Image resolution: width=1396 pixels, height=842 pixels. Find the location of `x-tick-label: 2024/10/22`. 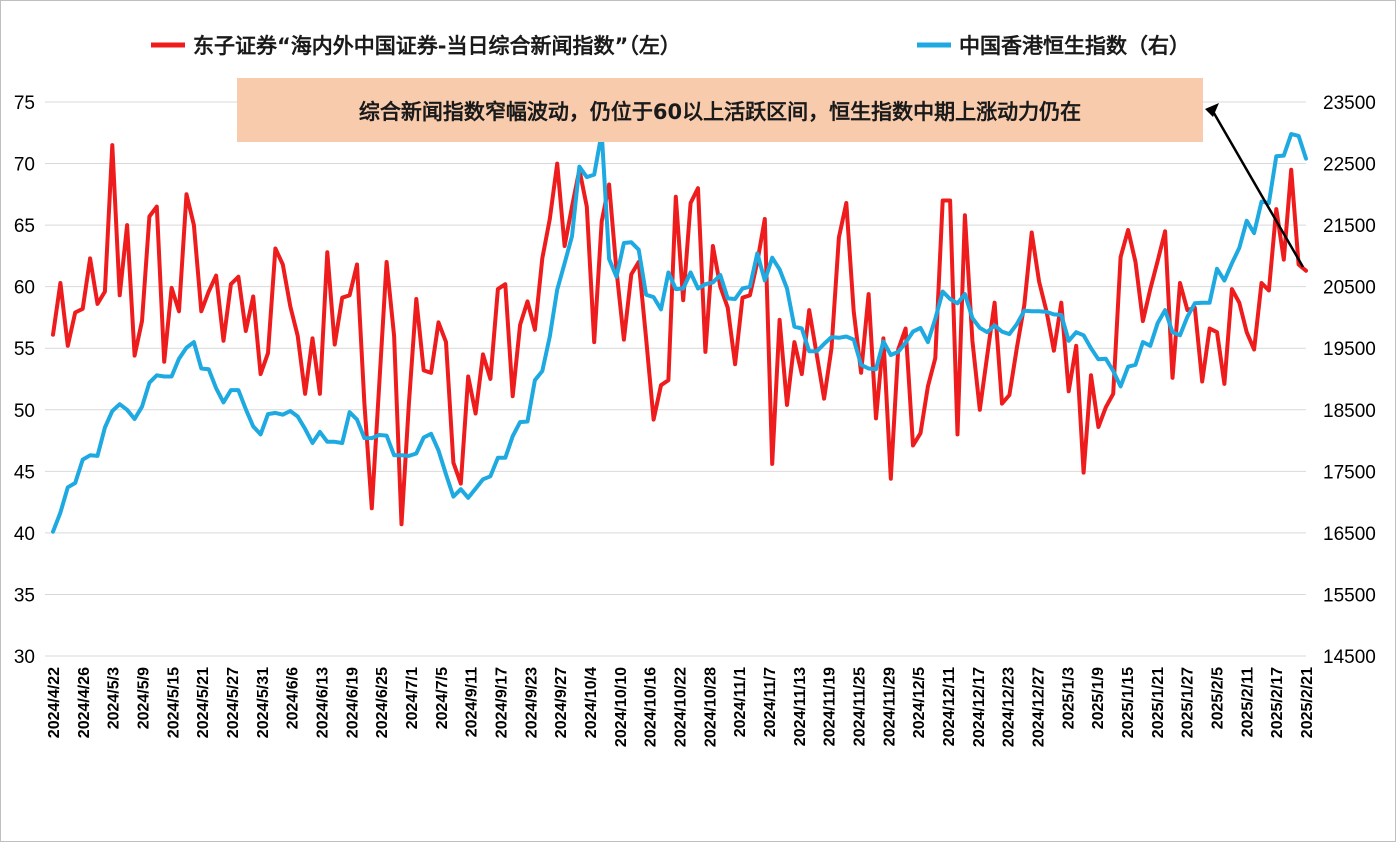

x-tick-label: 2024/10/22 is located at coordinates (681, 707).